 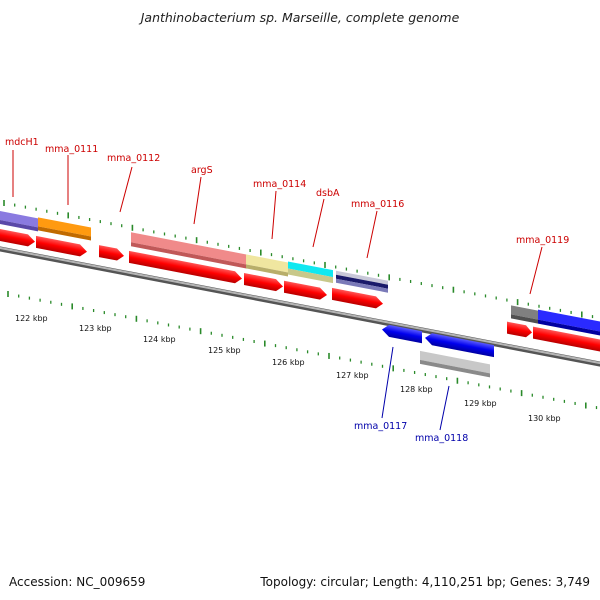 What do you see at coordinates (542, 240) in the screenshot?
I see `gene-label-mma-0119: mma_0119` at bounding box center [542, 240].